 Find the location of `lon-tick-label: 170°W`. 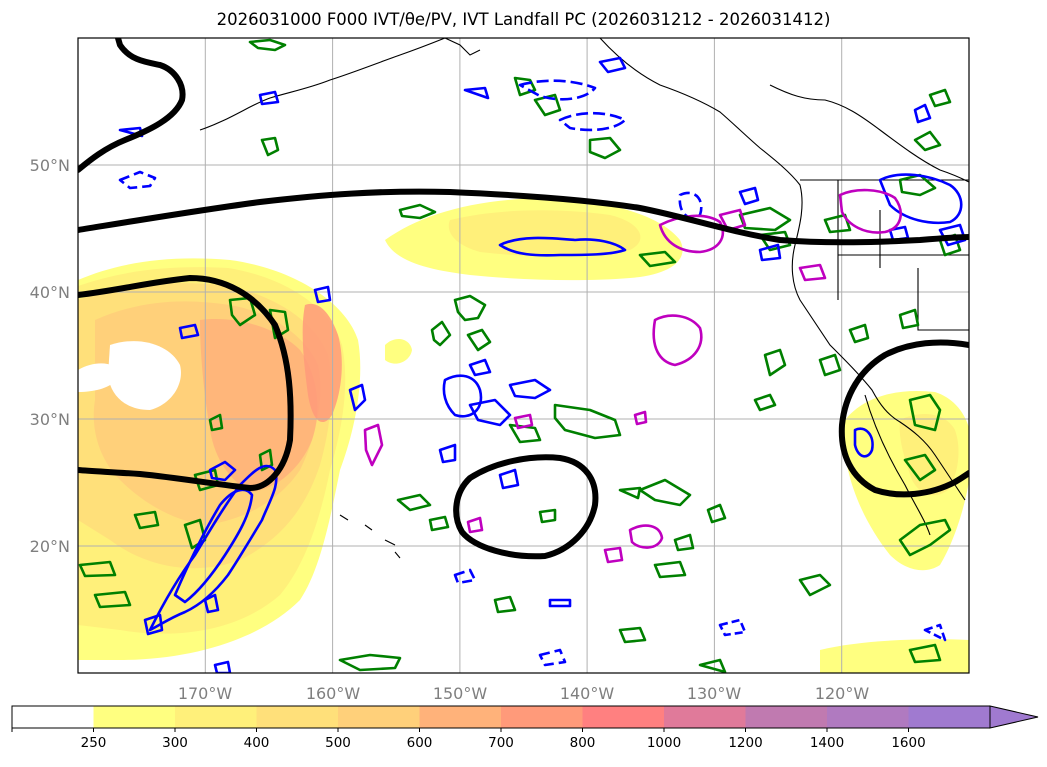

lon-tick-label: 170°W is located at coordinates (205, 693).